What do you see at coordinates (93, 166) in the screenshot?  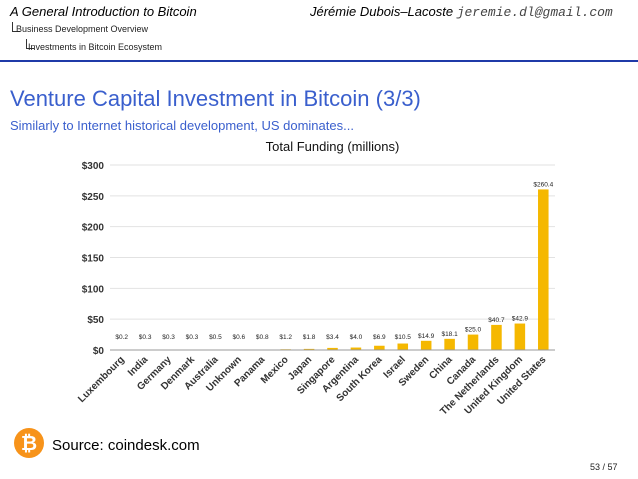 I see `y-tick-label: $300` at bounding box center [93, 166].